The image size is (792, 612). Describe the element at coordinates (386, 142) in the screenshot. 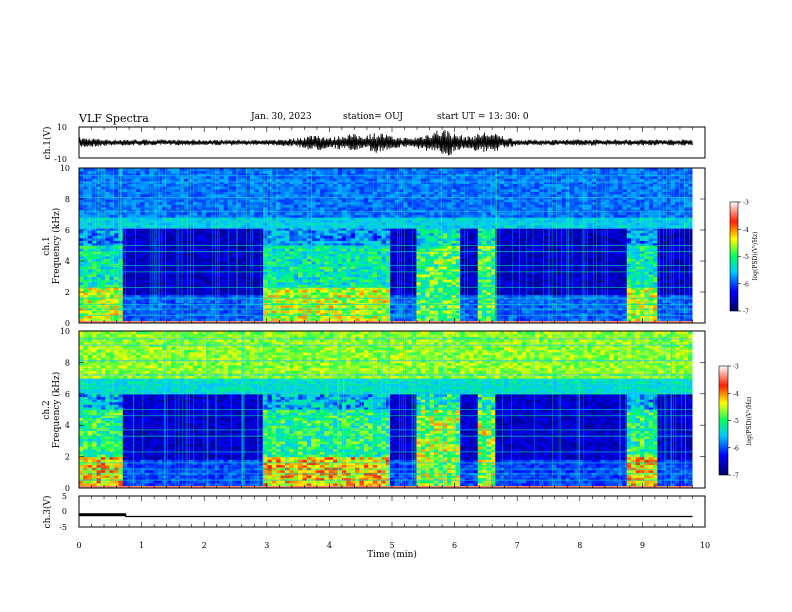

I see `ch1-waveform-line` at that location.